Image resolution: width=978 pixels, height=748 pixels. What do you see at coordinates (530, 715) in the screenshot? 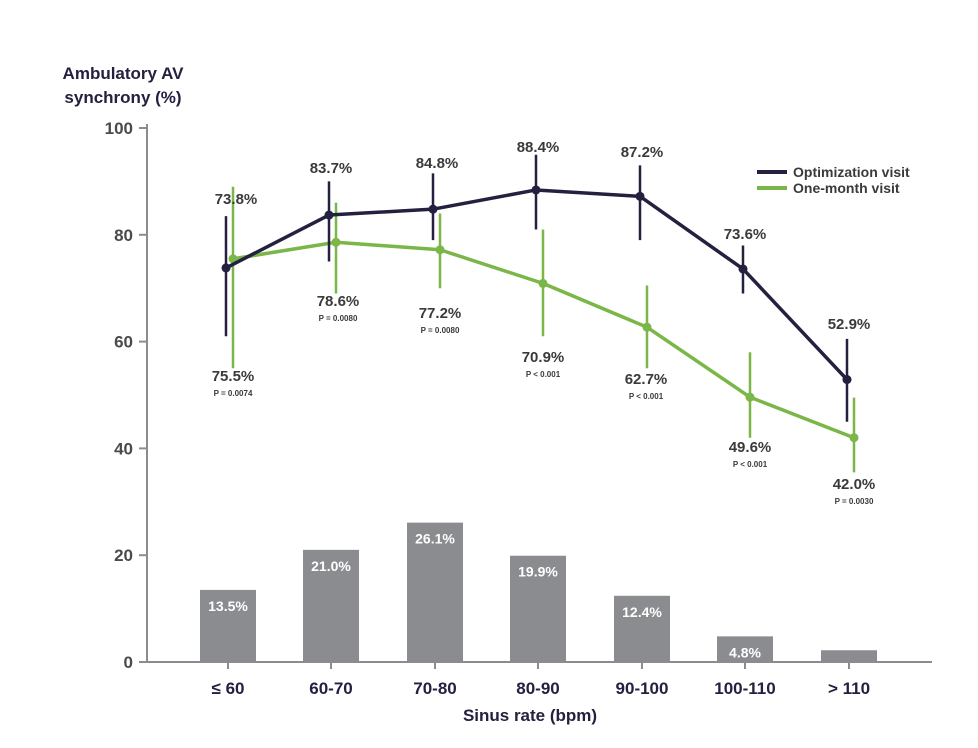
I see `x-axis-title: Sinus rate (bpm)` at bounding box center [530, 715].